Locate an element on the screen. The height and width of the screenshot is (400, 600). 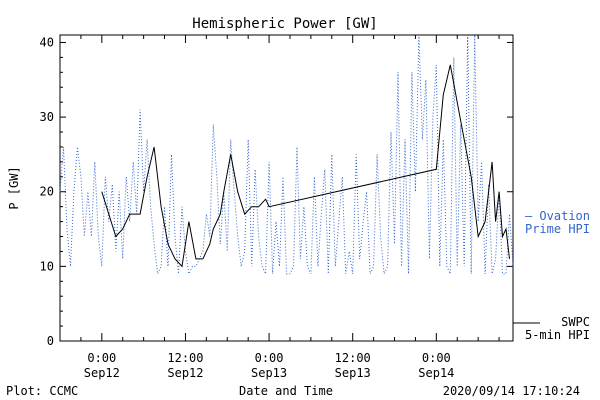
y-tick-label: 0 is located at coordinates (50, 341).